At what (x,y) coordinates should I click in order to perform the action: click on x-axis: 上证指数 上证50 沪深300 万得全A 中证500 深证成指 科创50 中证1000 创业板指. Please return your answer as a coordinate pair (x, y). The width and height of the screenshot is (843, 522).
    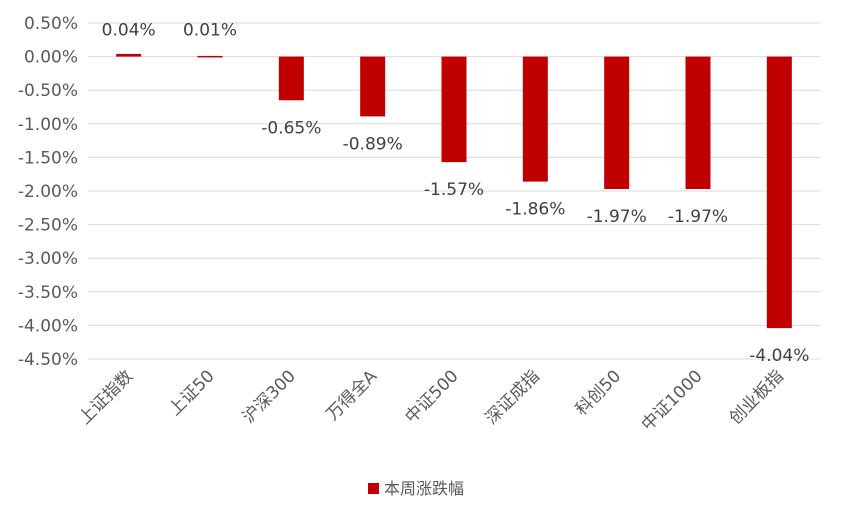
    Looking at the image, I should click on (431, 400).